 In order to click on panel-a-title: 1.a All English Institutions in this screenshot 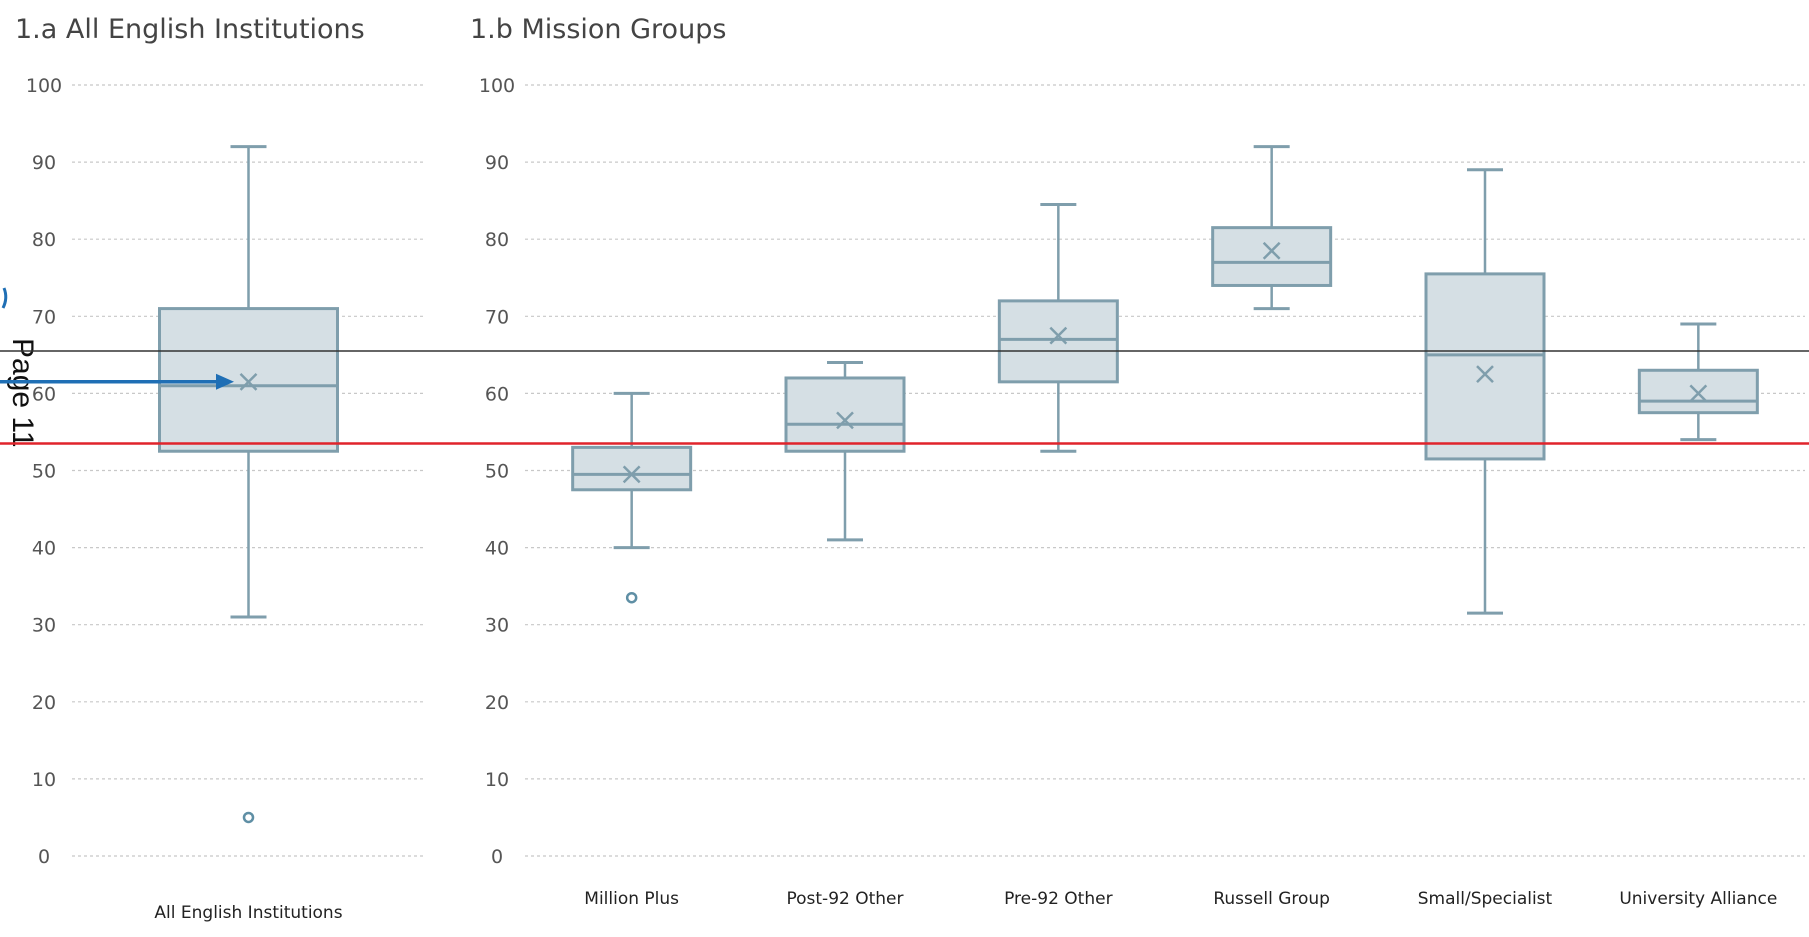, I will do `click(190, 29)`.